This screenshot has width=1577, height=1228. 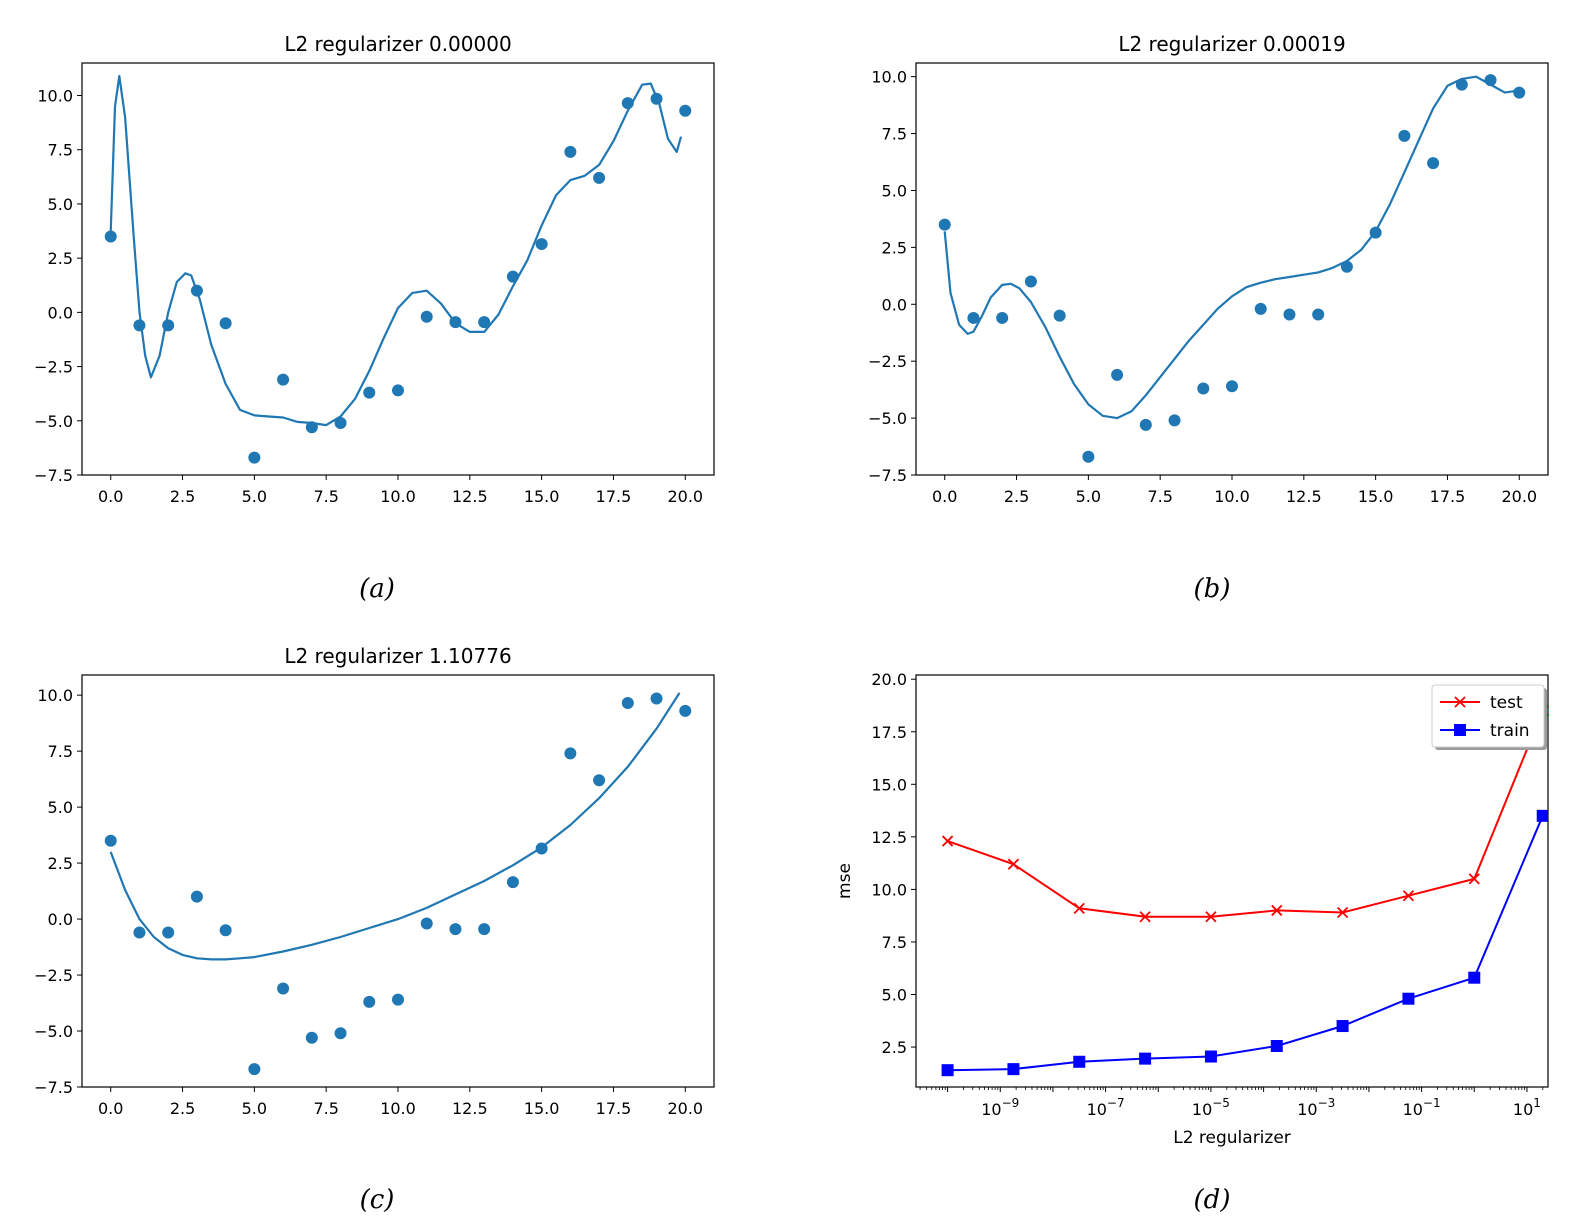 I want to click on x-tick-label: 15.0, so click(x=1376, y=496).